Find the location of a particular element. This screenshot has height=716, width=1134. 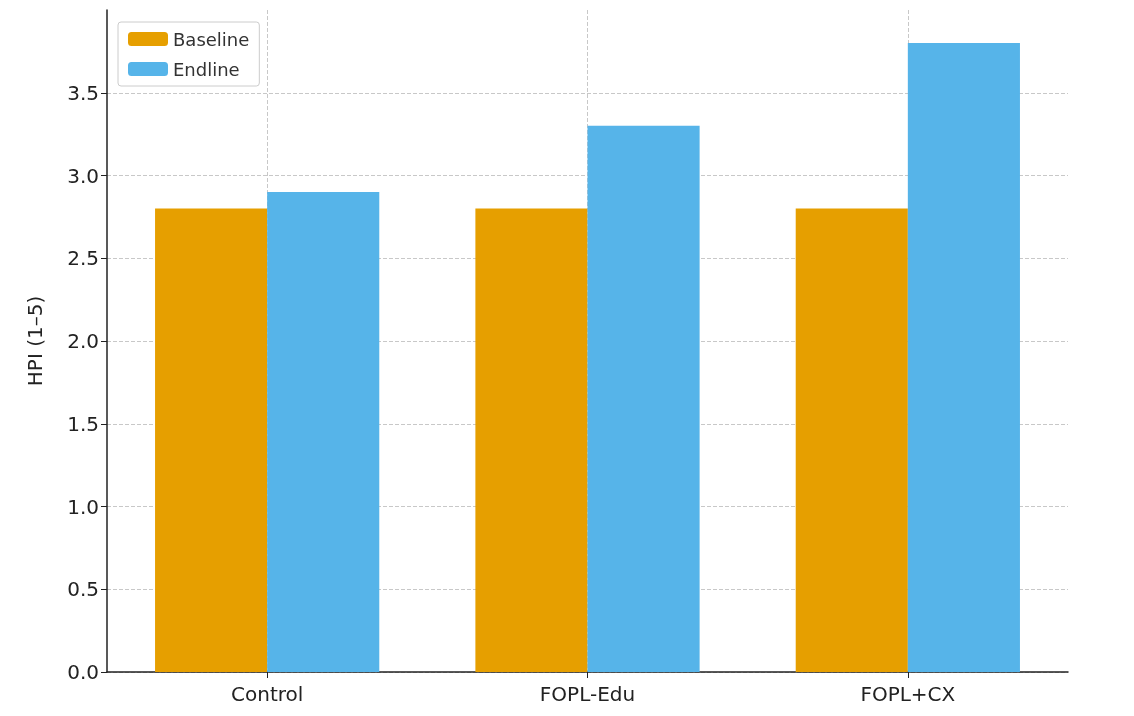

y-tick-label: 2.5 is located at coordinates (83, 258).